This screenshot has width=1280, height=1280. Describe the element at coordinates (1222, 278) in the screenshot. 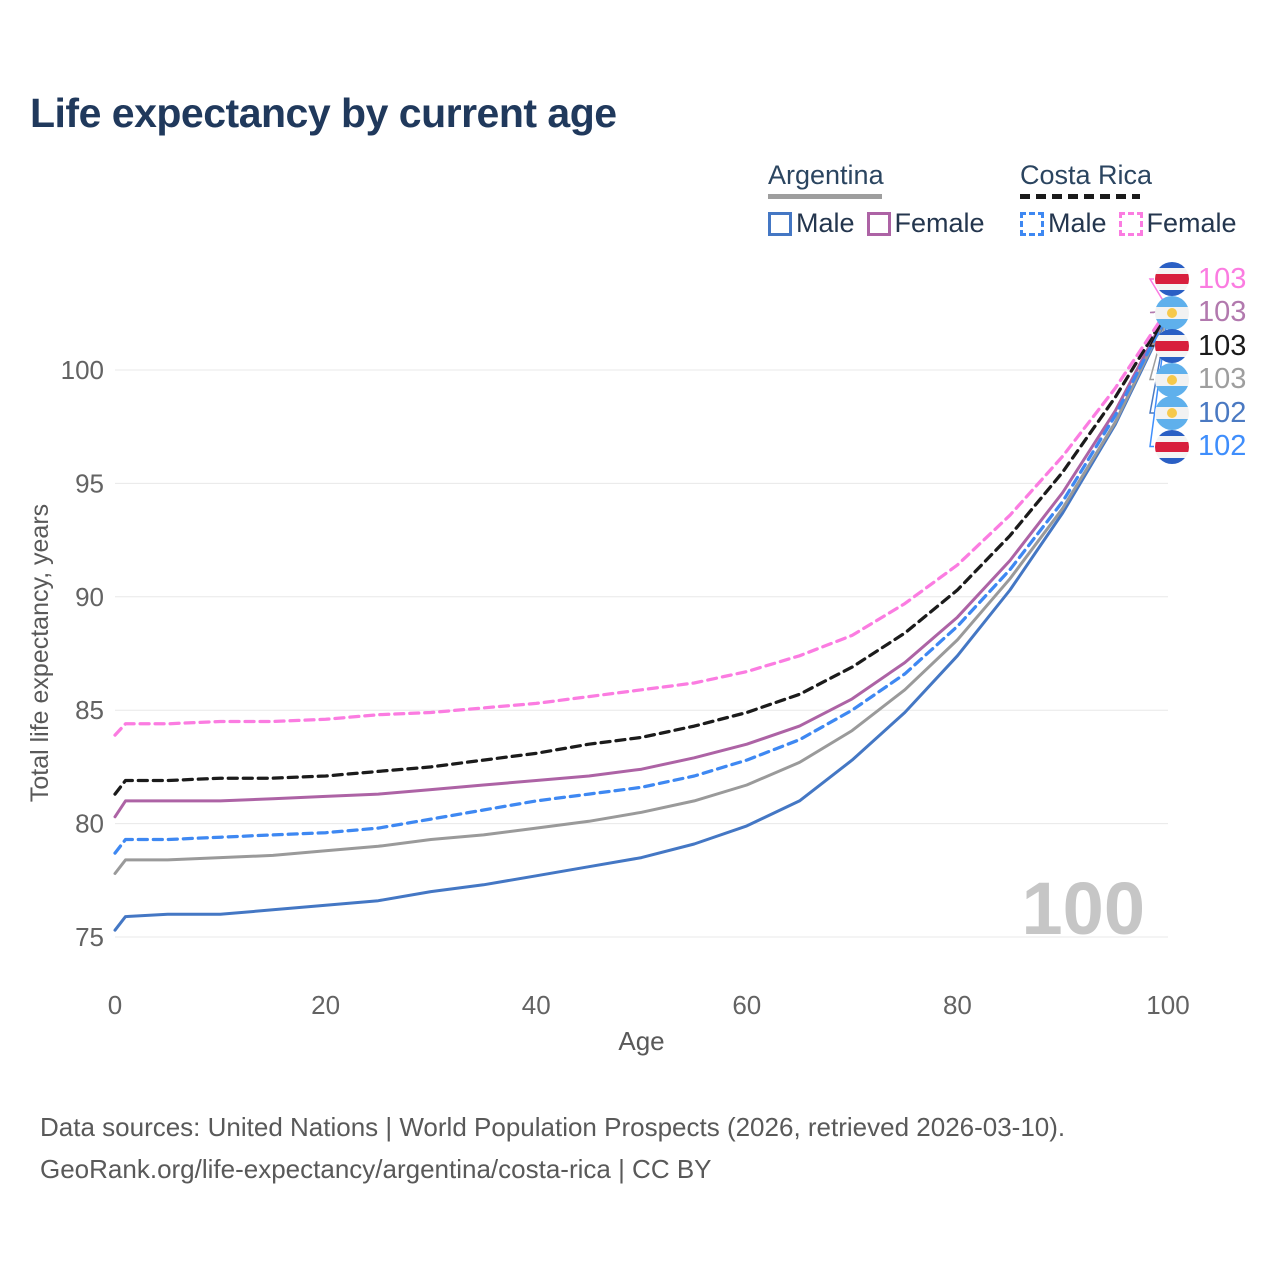

I see `endpoint-value-cr_female: 103` at that location.